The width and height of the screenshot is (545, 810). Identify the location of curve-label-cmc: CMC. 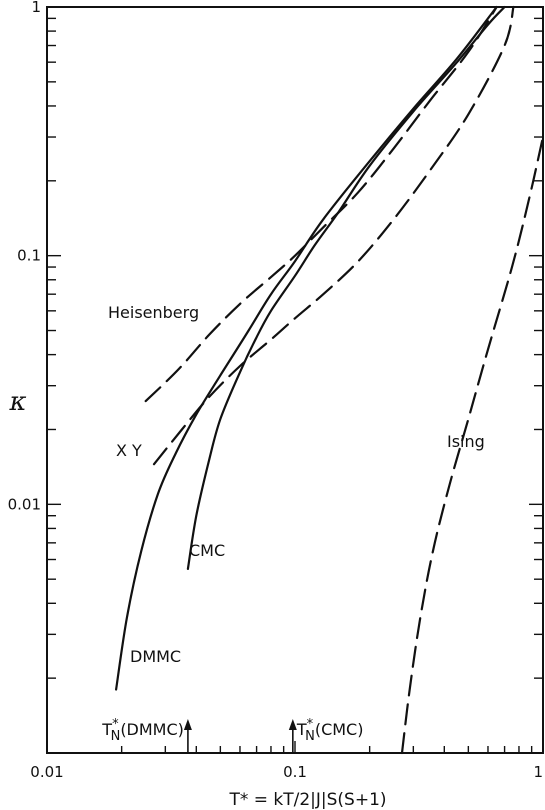
(207, 550).